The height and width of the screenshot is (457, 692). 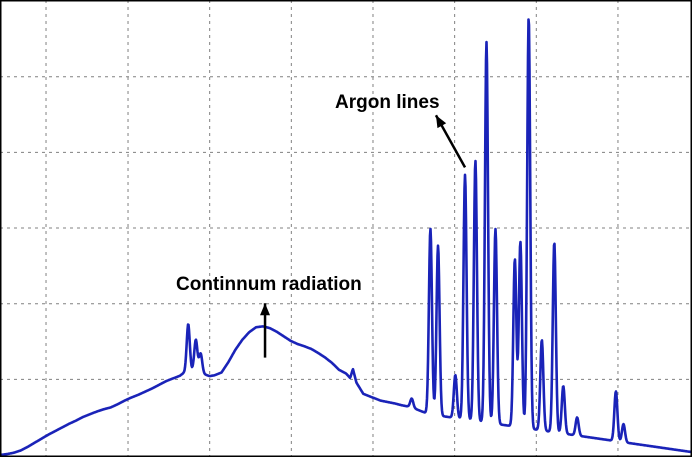 I want to click on annotation-label-0: Continnum radiation, so click(x=269, y=284).